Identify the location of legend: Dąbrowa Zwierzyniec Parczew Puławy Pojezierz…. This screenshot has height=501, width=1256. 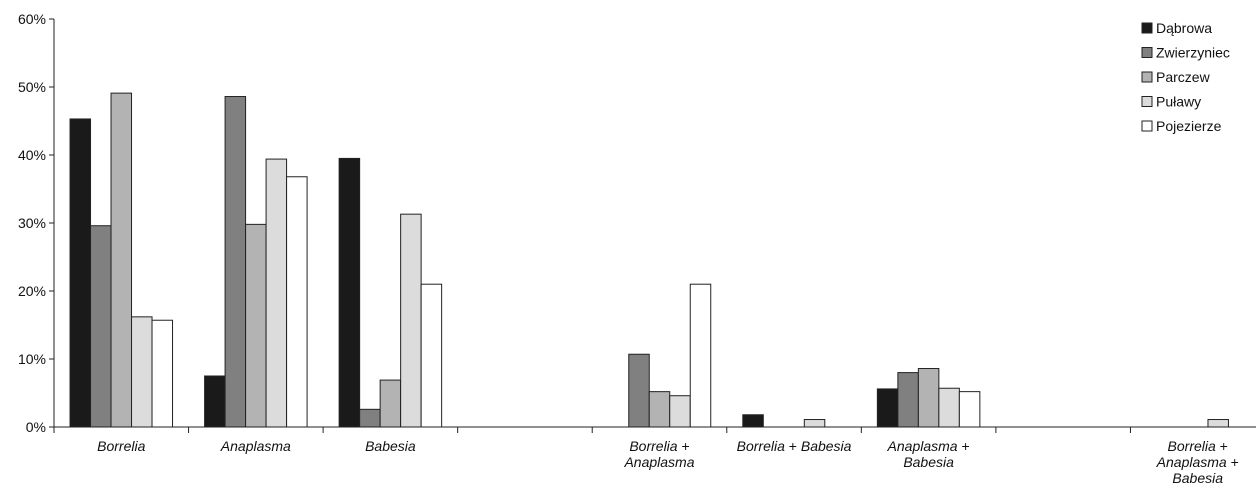
(1185, 77).